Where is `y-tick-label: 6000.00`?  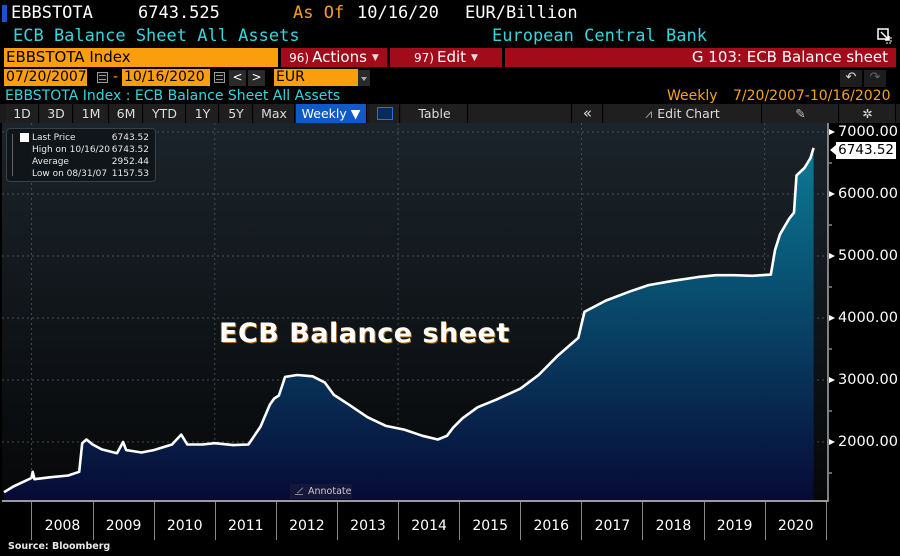
y-tick-label: 6000.00 is located at coordinates (868, 194).